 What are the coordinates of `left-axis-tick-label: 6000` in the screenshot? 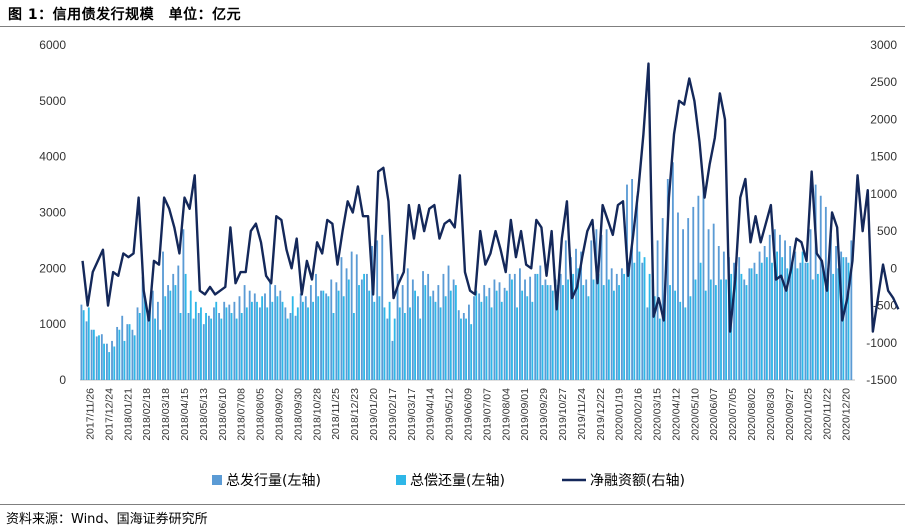 It's located at (52, 45).